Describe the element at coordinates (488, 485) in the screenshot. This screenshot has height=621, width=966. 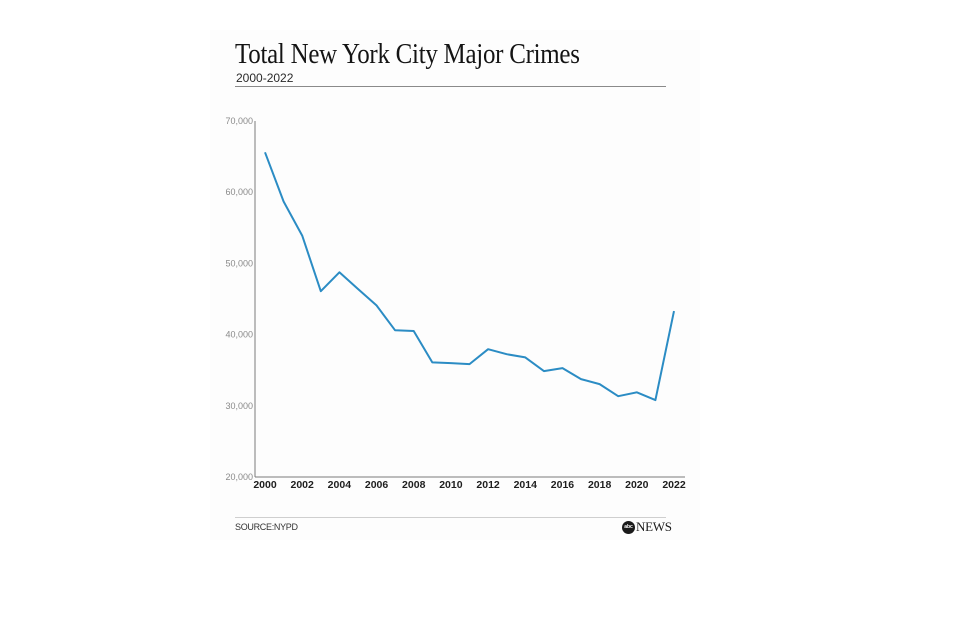
I see `x-tick-label: 2012` at that location.